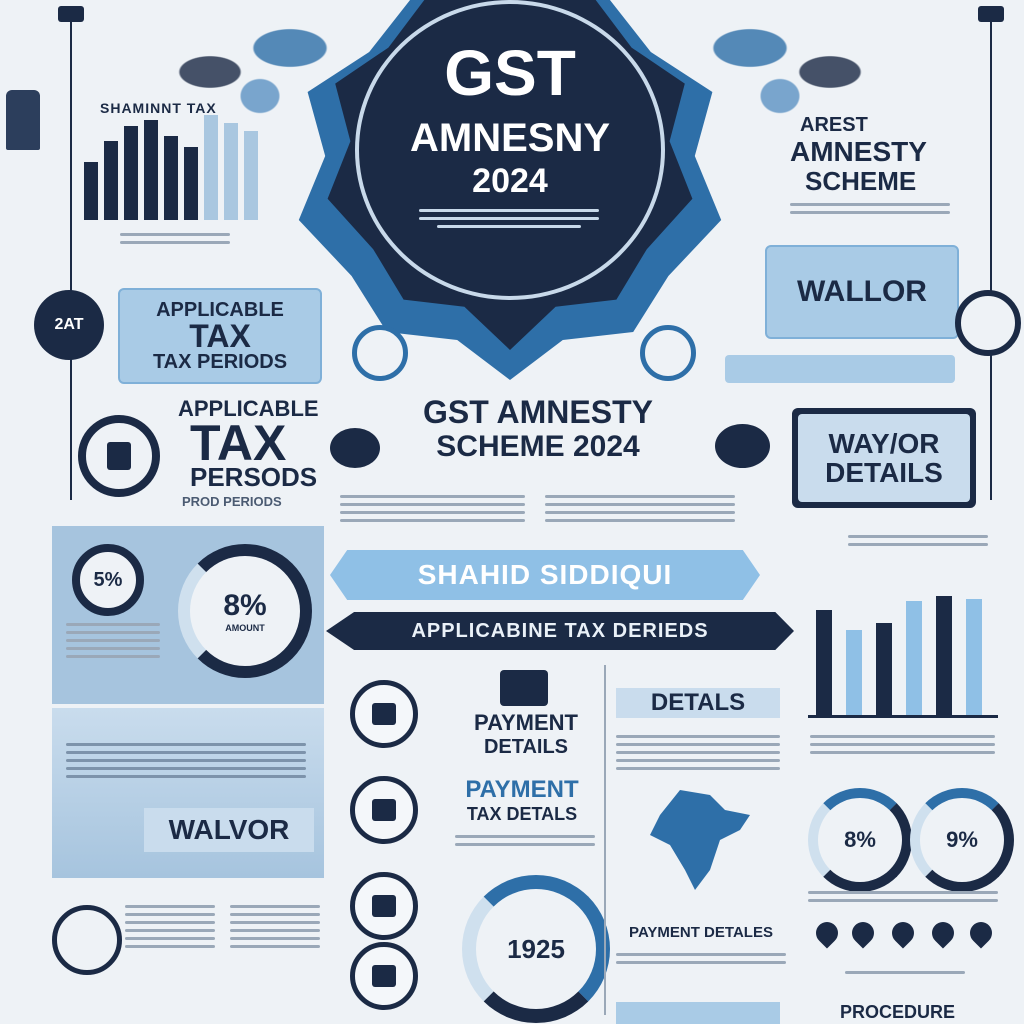 The width and height of the screenshot is (1024, 1024). What do you see at coordinates (991, 14) in the screenshot?
I see `right-top-emblem` at bounding box center [991, 14].